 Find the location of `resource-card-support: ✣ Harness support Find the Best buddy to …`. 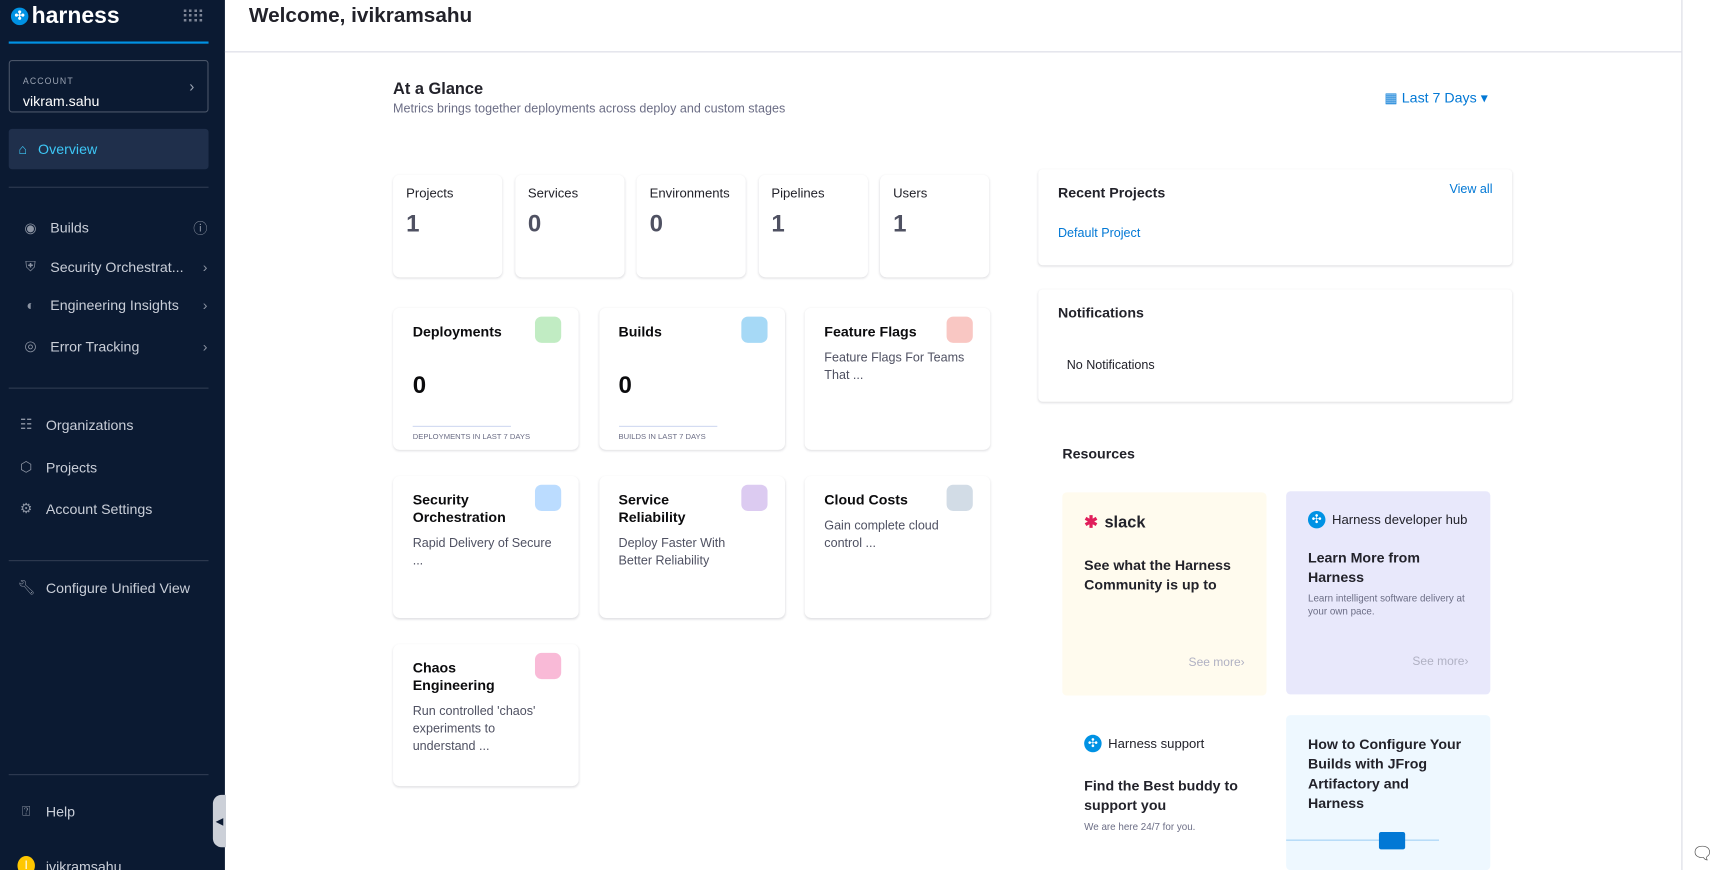

resource-card-support: ✣ Harness support Find the Best buddy to … is located at coordinates (1164, 792).